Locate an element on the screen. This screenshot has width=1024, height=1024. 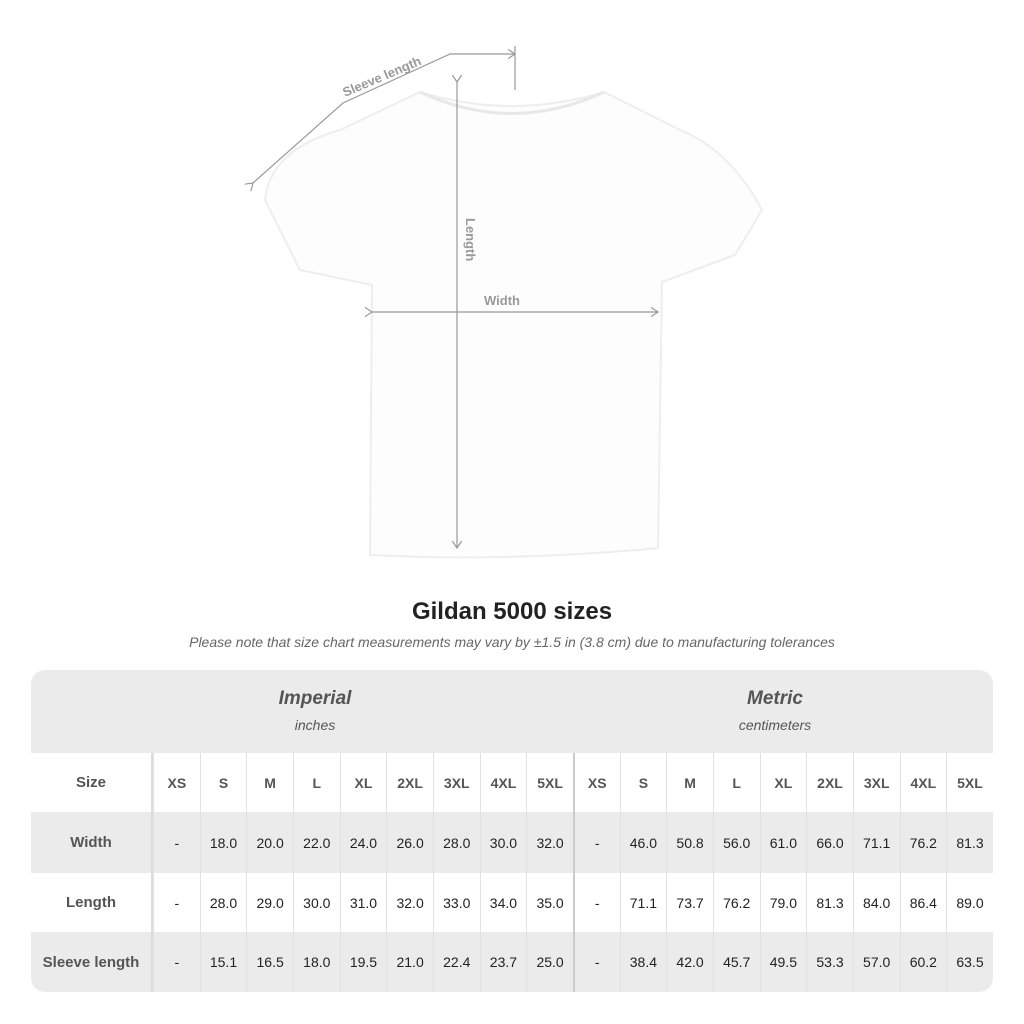
table-cell: 45.7 is located at coordinates (736, 962).